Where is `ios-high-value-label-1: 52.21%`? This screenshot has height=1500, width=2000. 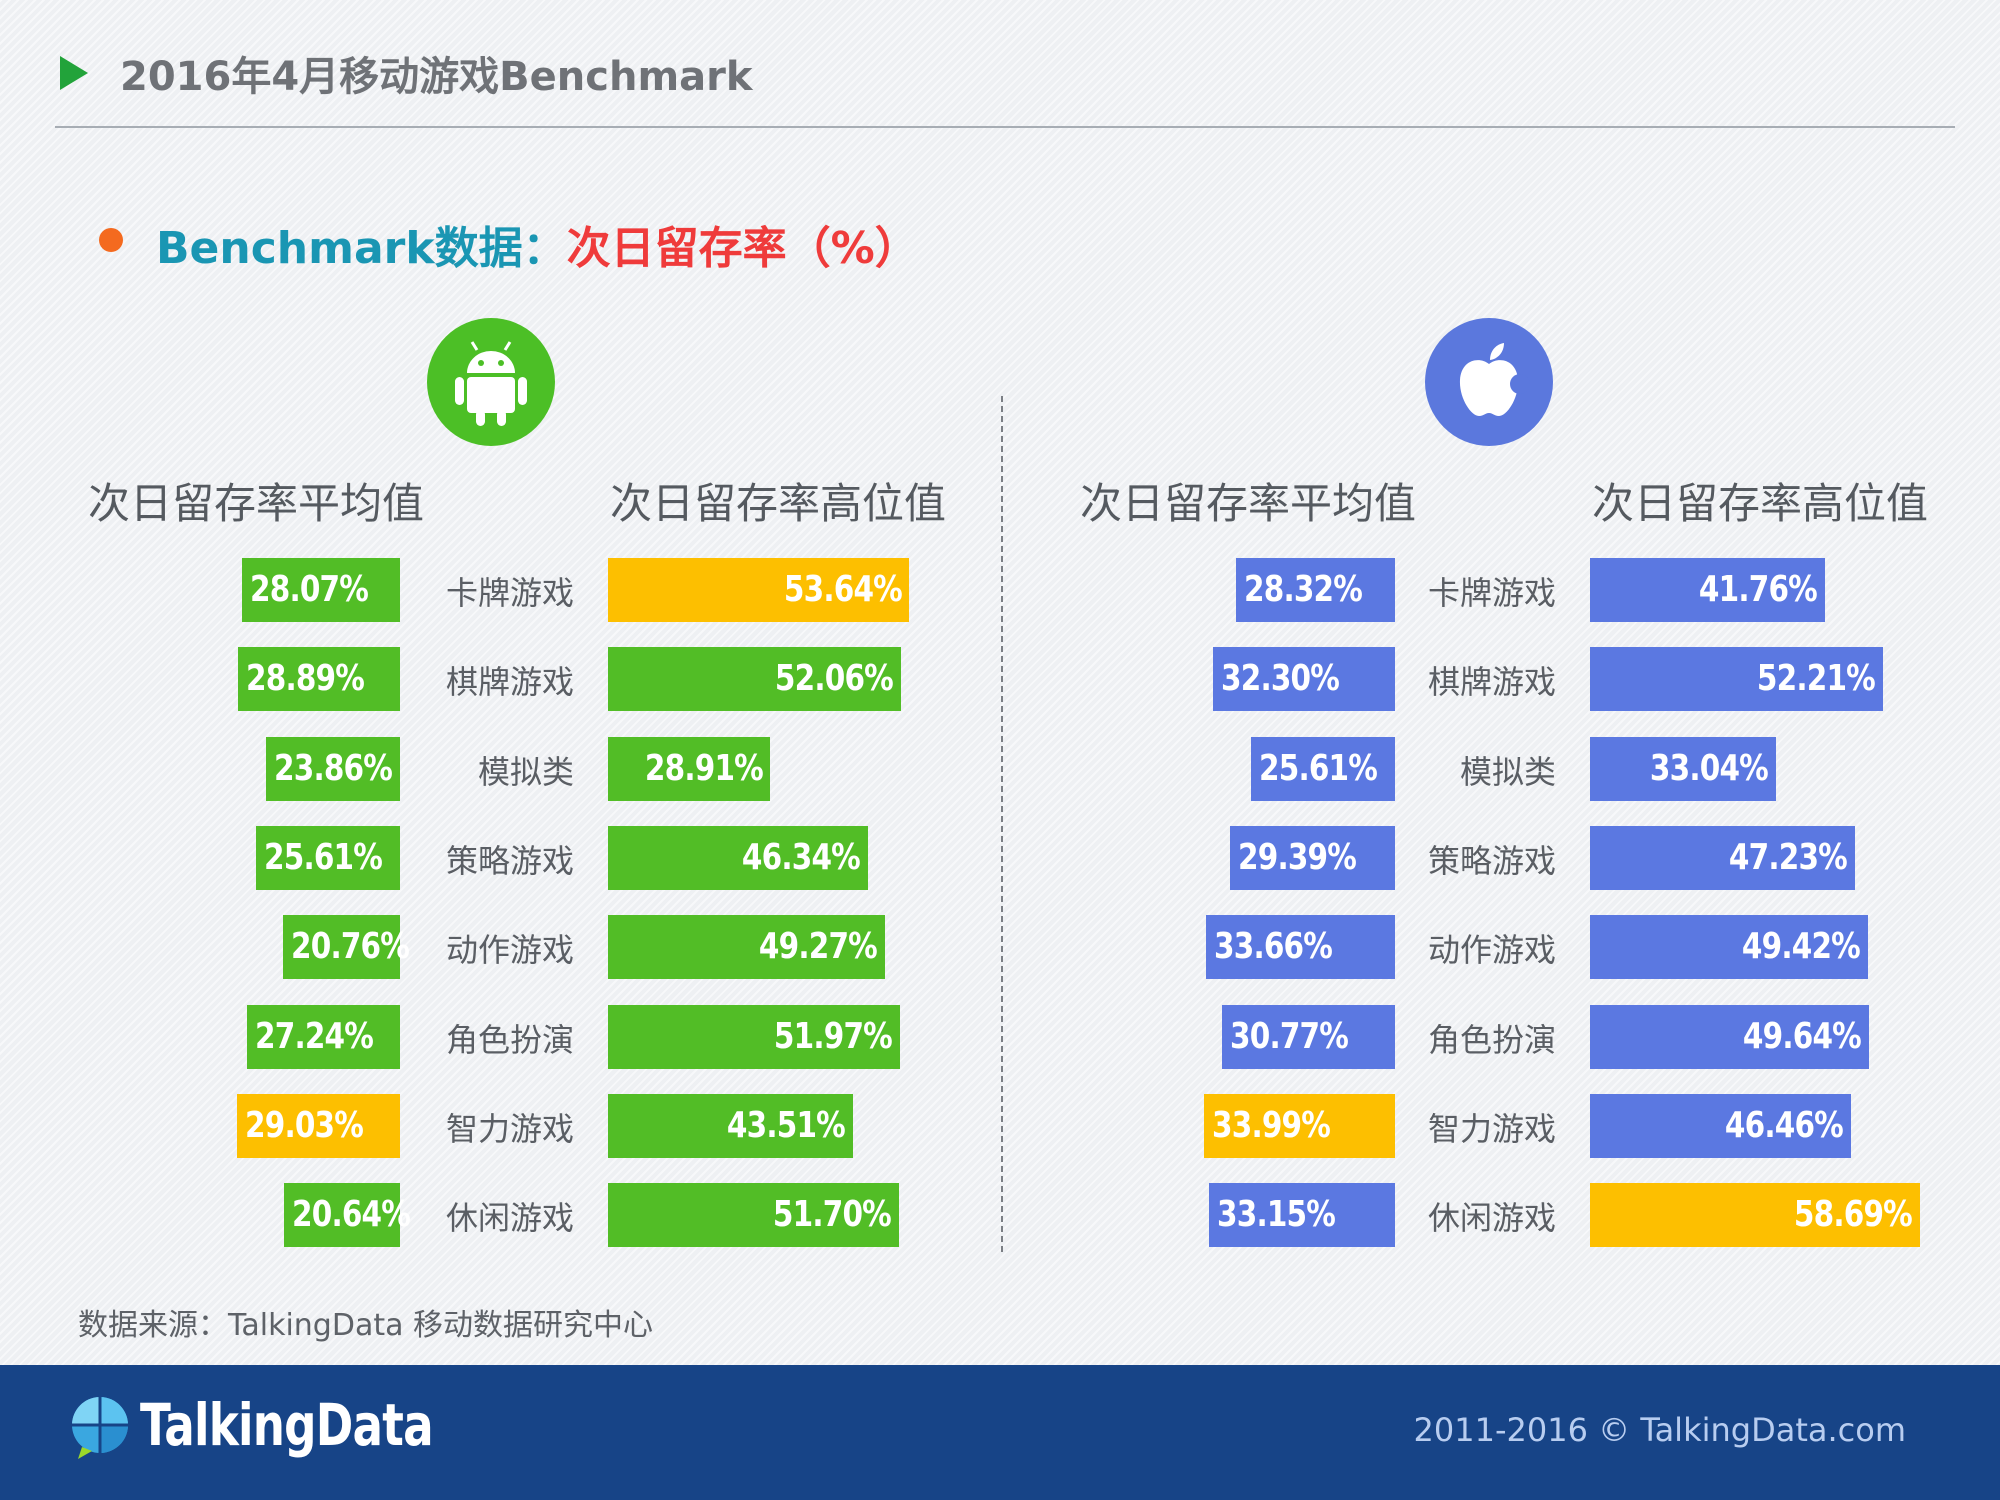
ios-high-value-label-1: 52.21% is located at coordinates (1816, 679).